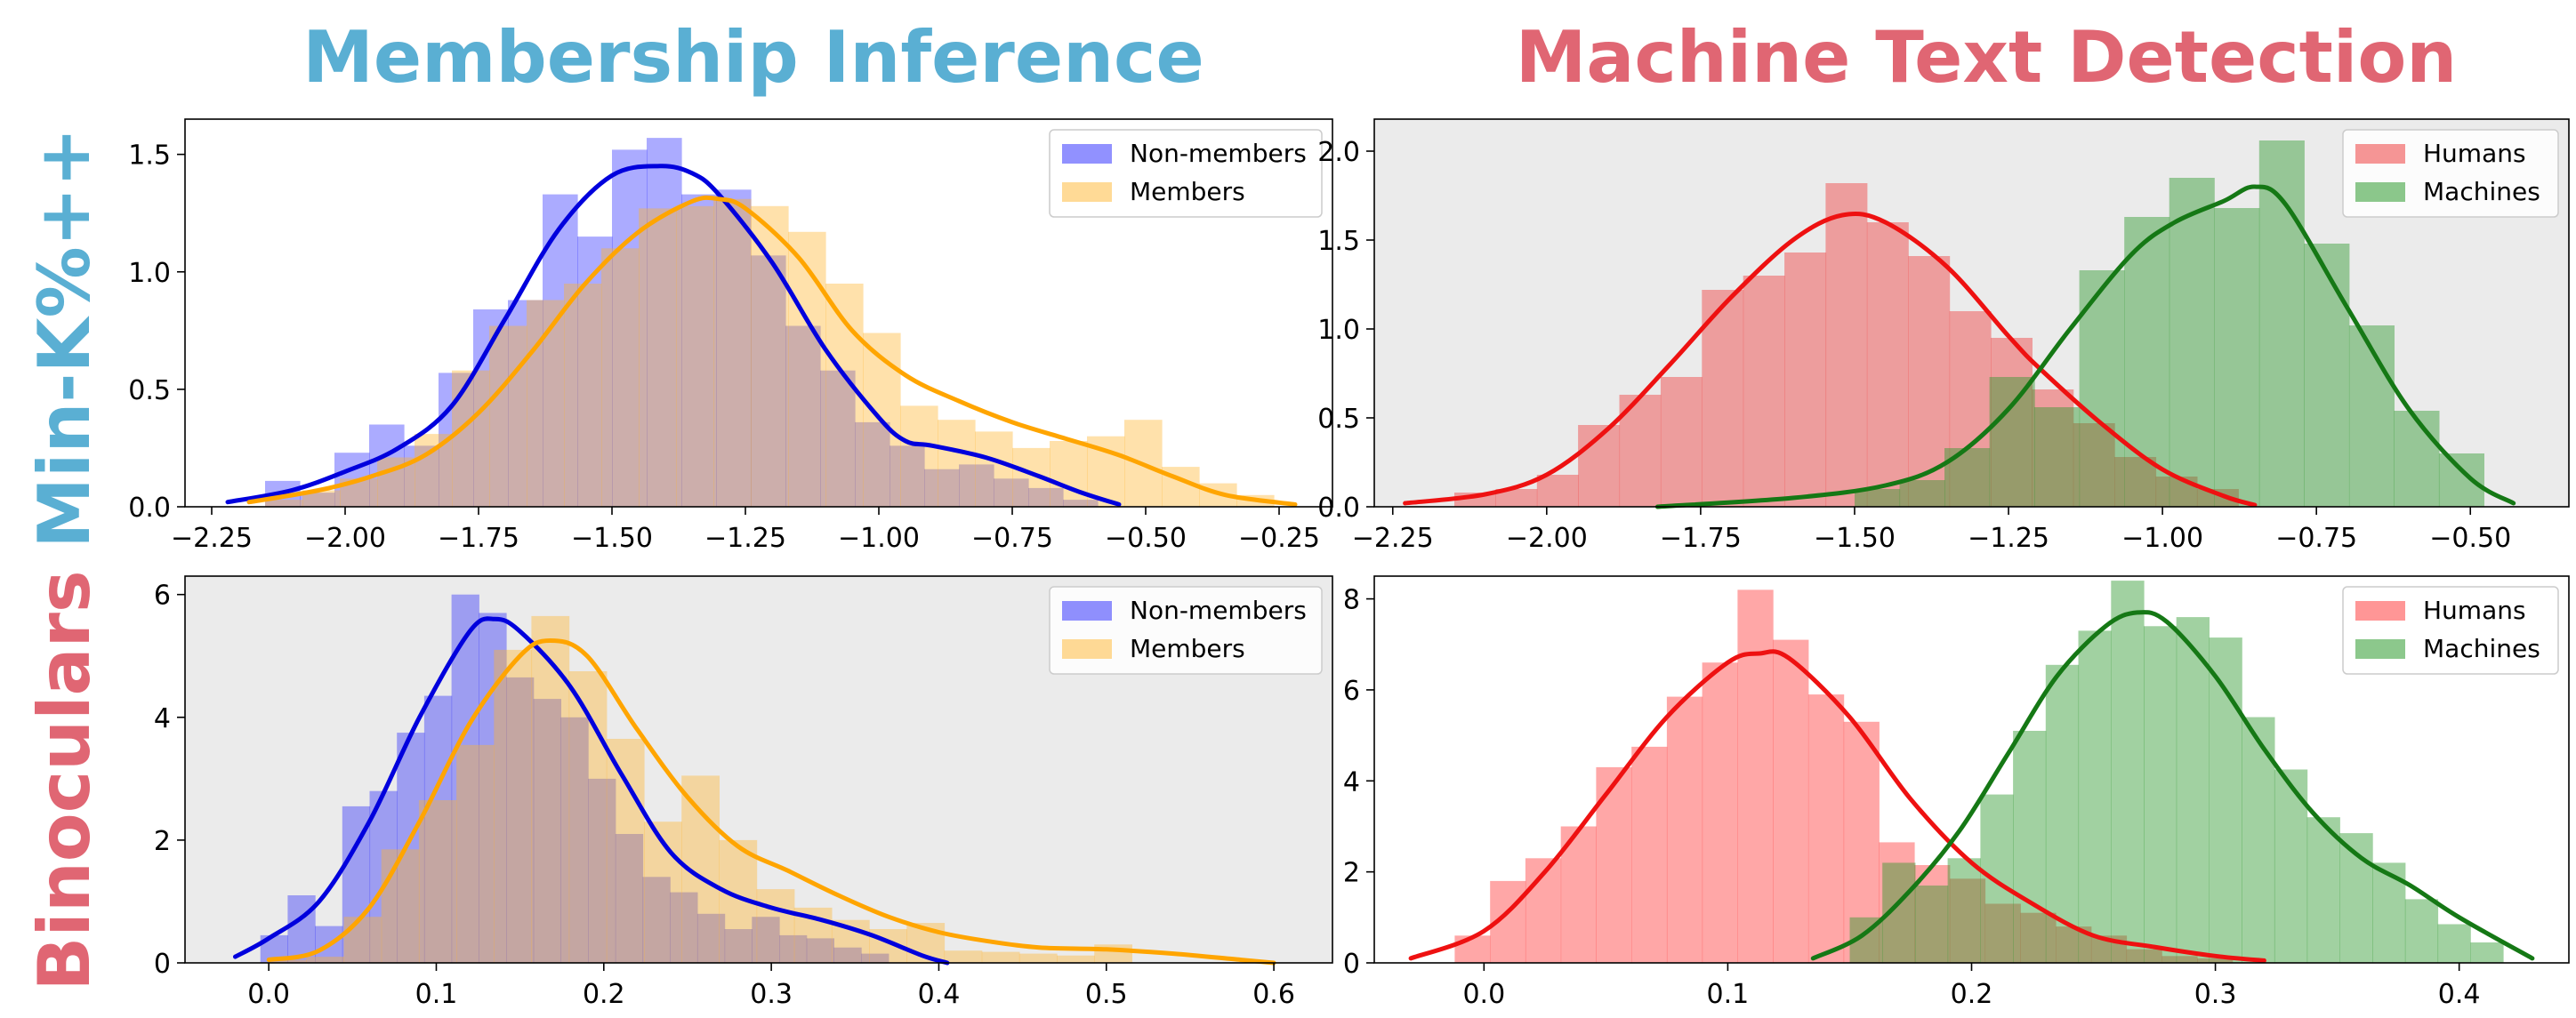  Describe the element at coordinates (1218, 610) in the screenshot. I see `legend-label-non-members: Non-members` at that location.